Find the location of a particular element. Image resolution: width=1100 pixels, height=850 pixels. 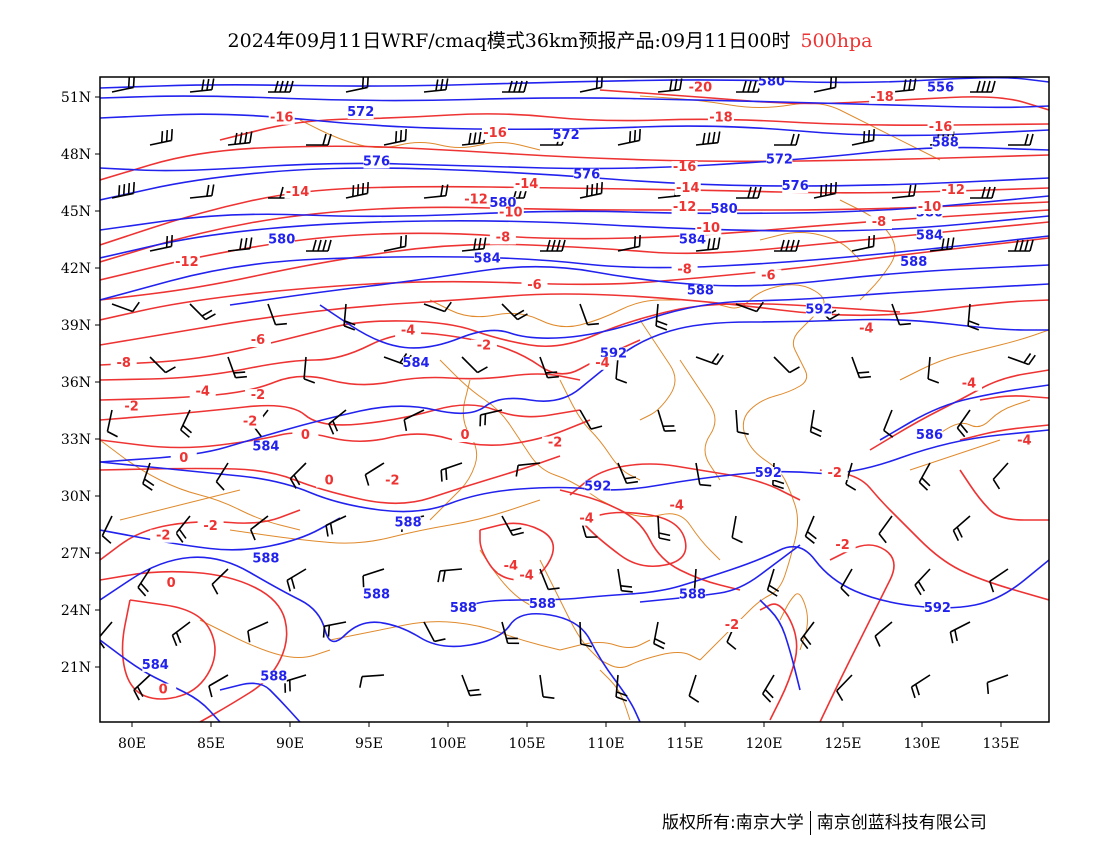

lat-tick-label: 21N is located at coordinates (76, 668).